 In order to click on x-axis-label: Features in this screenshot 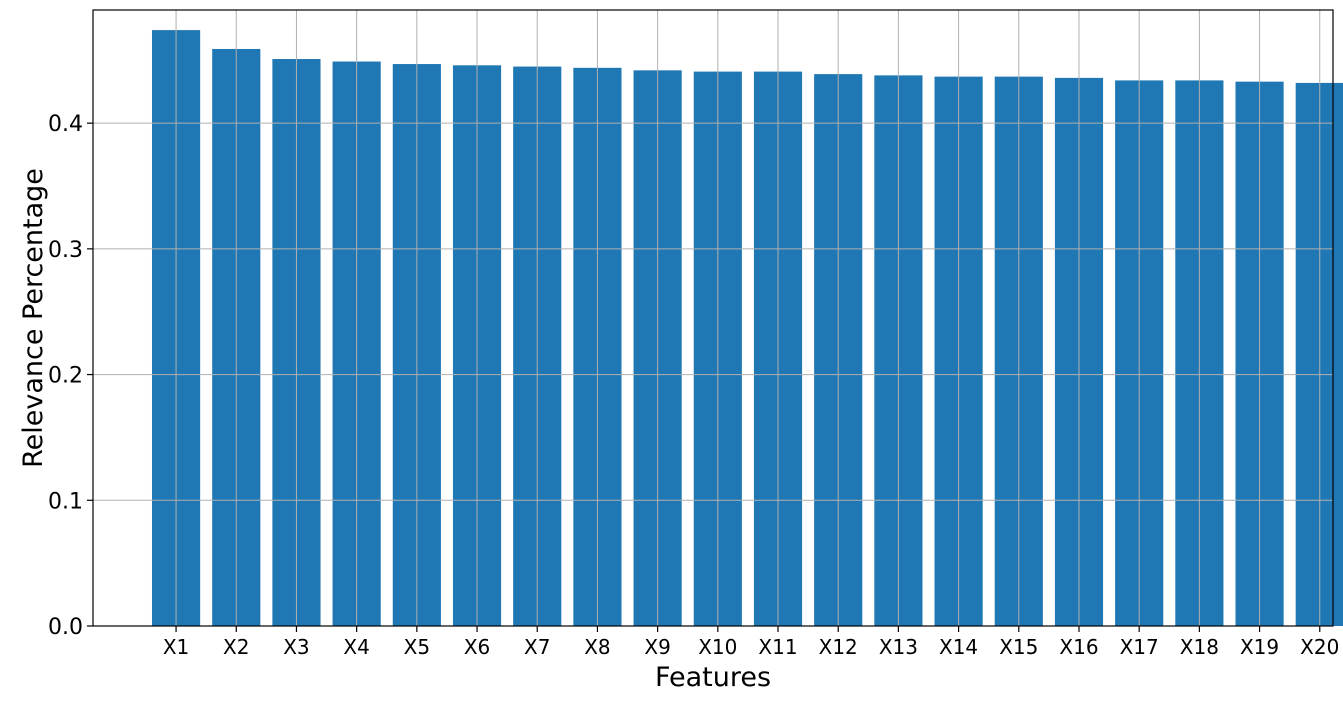, I will do `click(713, 677)`.